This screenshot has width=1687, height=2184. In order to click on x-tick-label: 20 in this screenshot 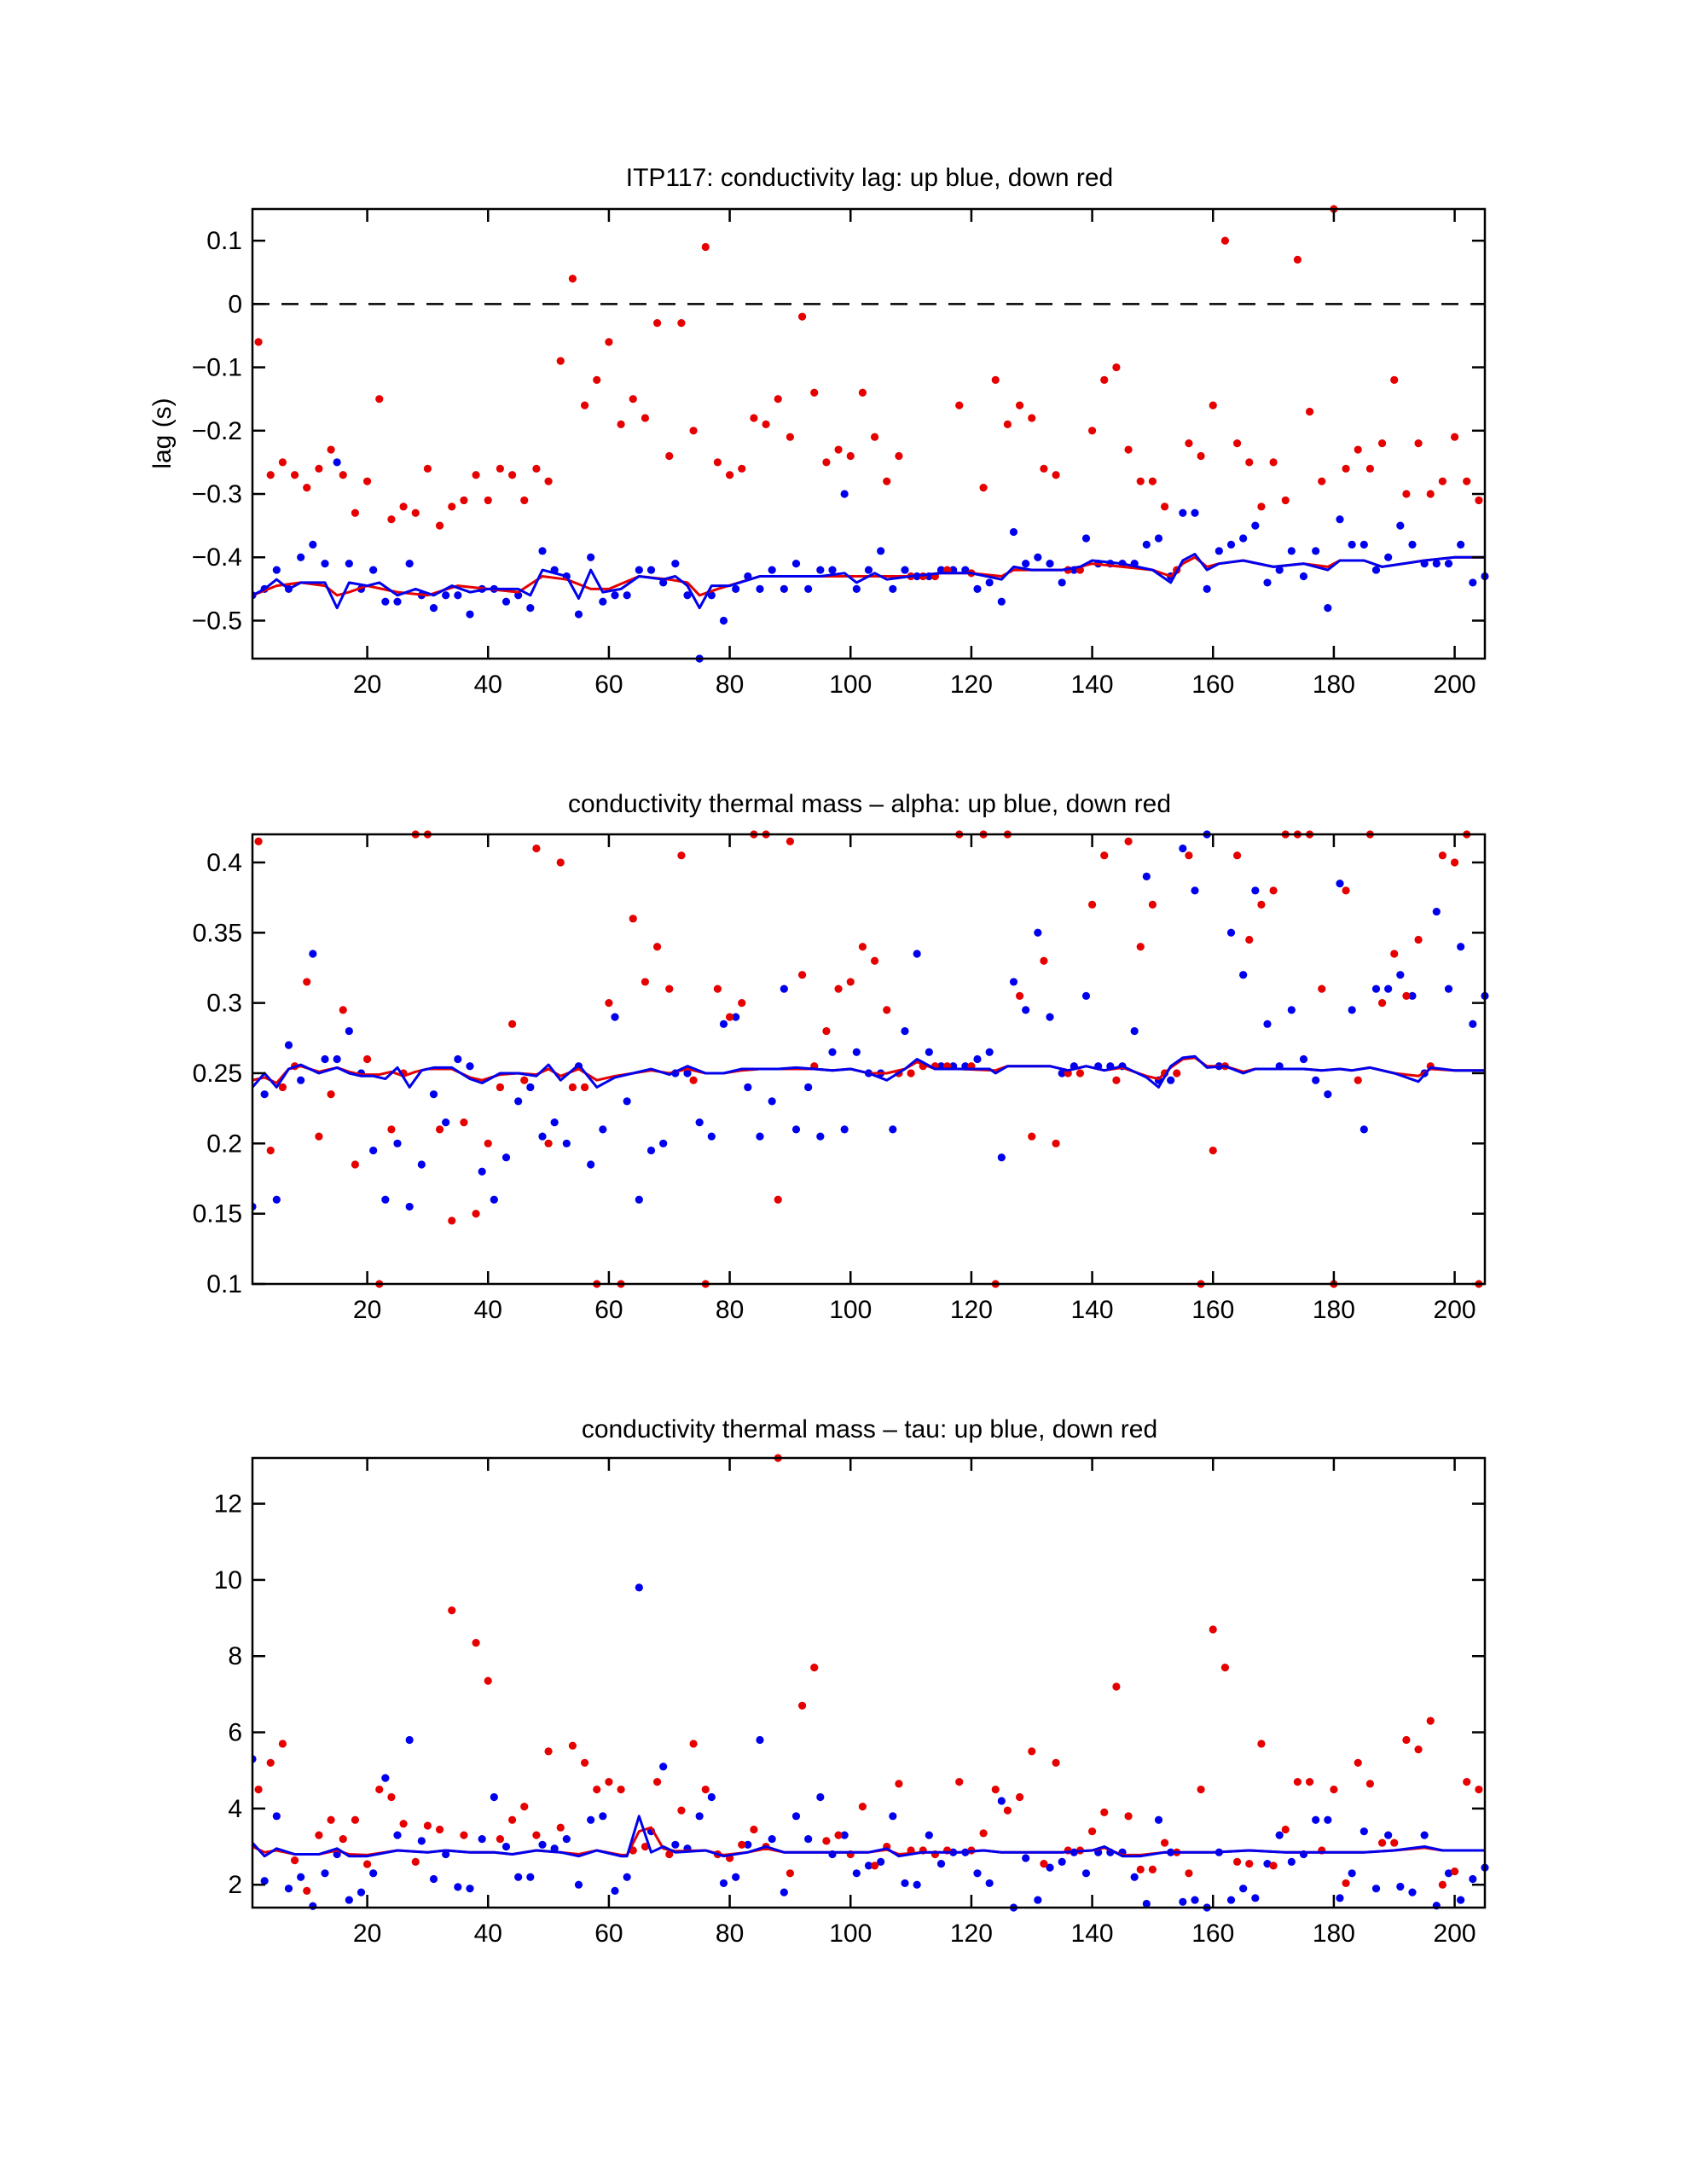, I will do `click(367, 1310)`.